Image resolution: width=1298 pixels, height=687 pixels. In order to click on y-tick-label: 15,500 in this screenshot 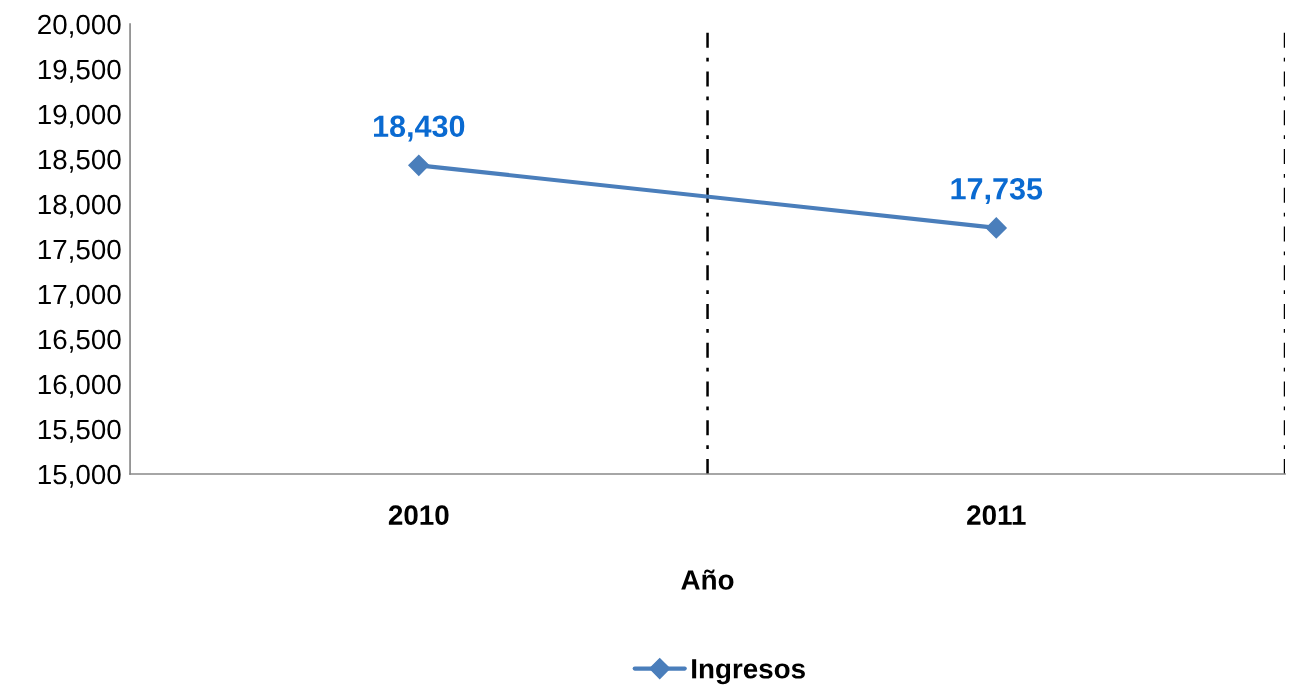, I will do `click(79, 431)`.